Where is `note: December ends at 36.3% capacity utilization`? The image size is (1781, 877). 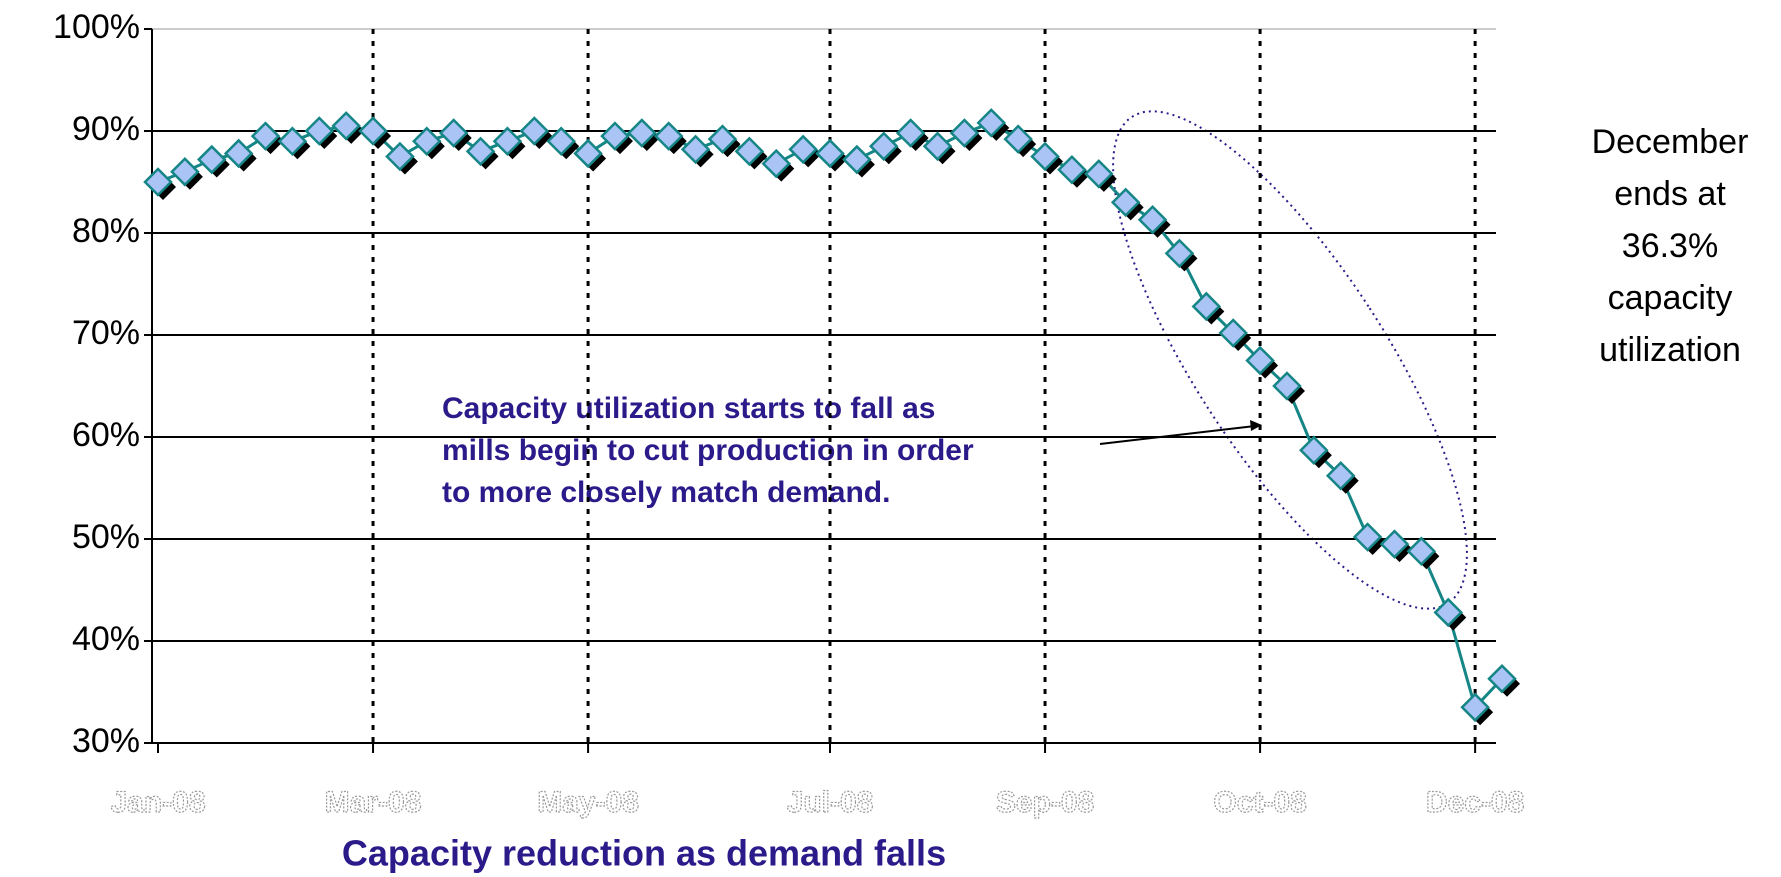
note: December ends at 36.3% capacity utilization is located at coordinates (1670, 246).